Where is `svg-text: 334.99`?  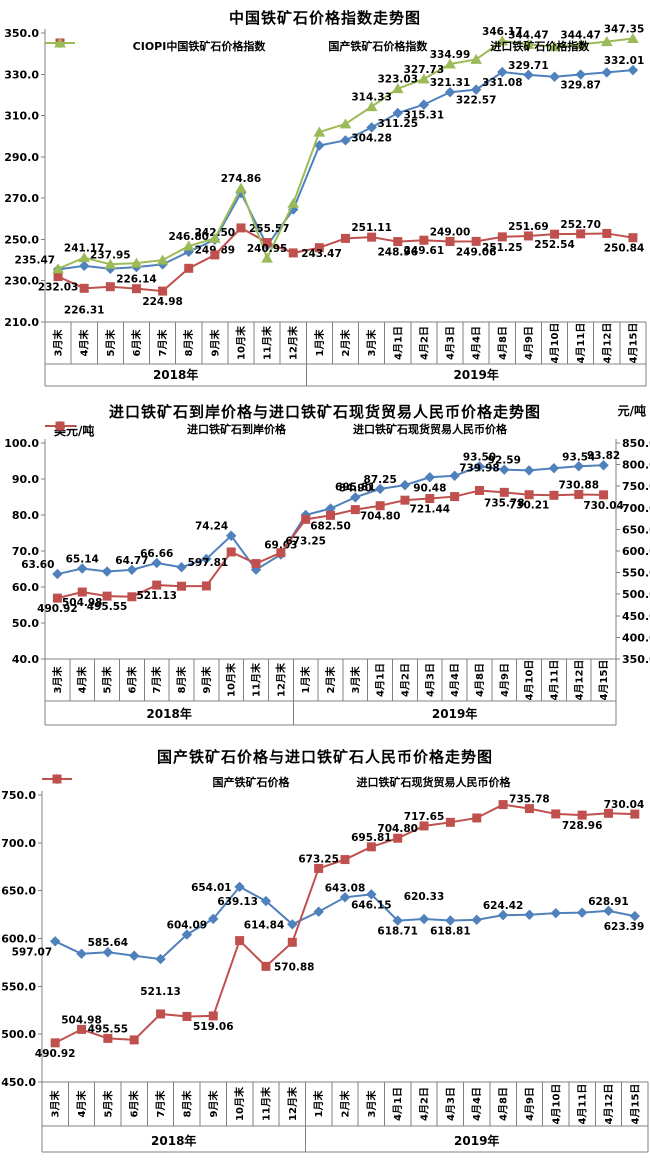 svg-text: 334.99 is located at coordinates (450, 55).